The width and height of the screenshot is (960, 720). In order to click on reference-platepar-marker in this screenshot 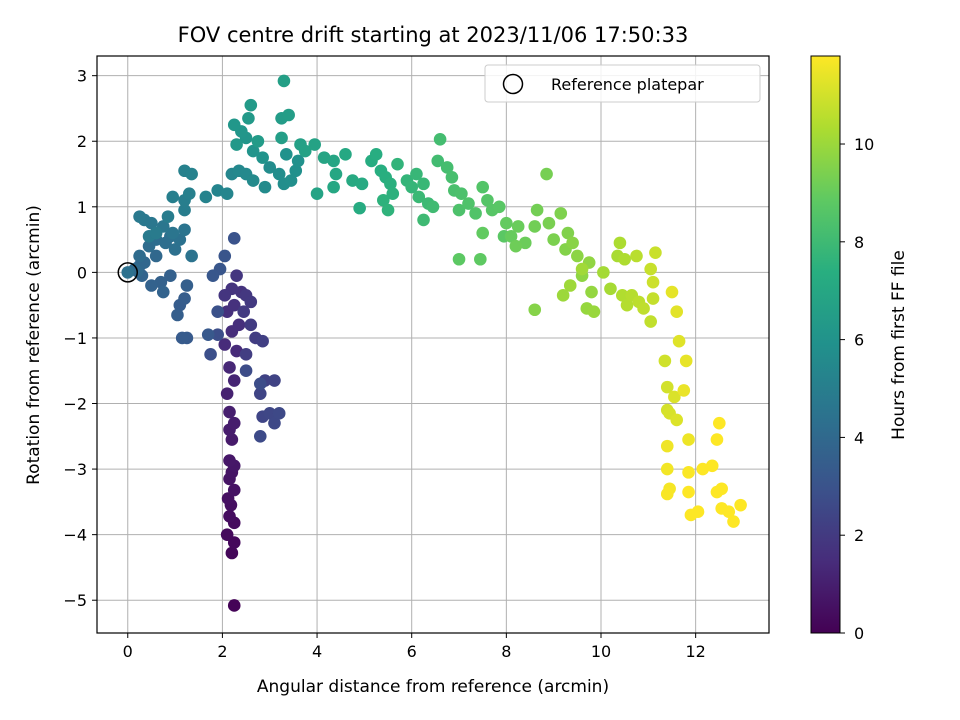, I will do `click(128, 272)`.